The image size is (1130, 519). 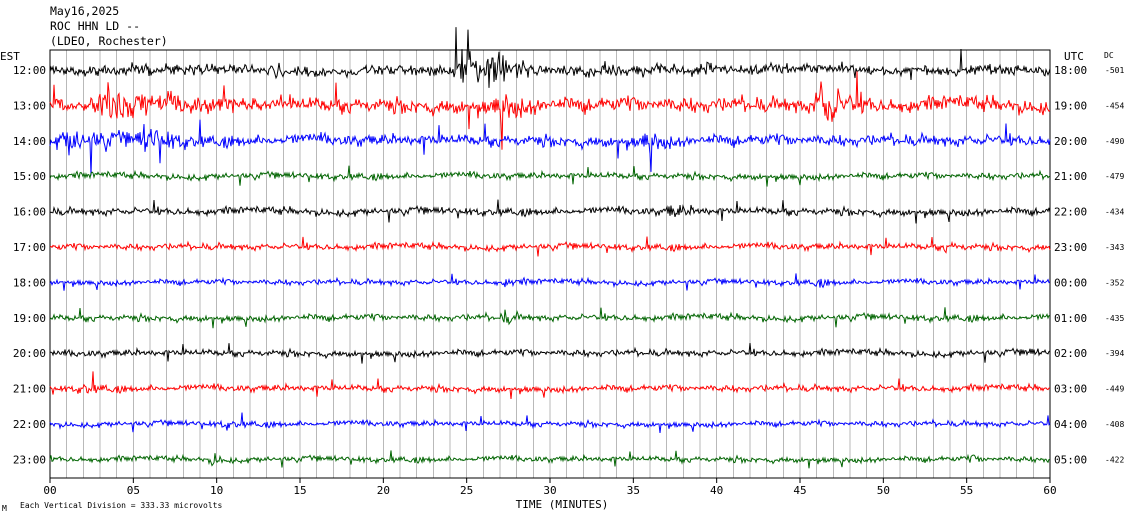 I want to click on x-tick-label: 40, so click(x=716, y=490).